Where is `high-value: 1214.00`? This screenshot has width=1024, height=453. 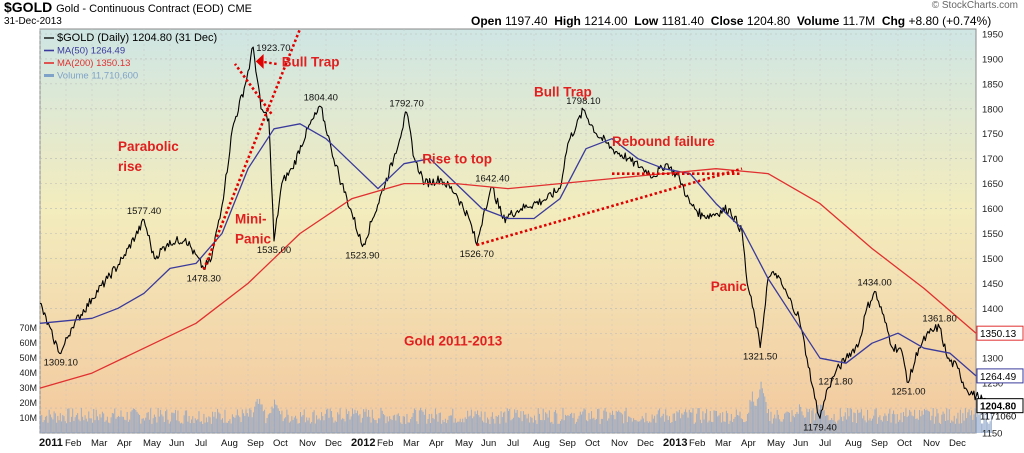 high-value: 1214.00 is located at coordinates (606, 21).